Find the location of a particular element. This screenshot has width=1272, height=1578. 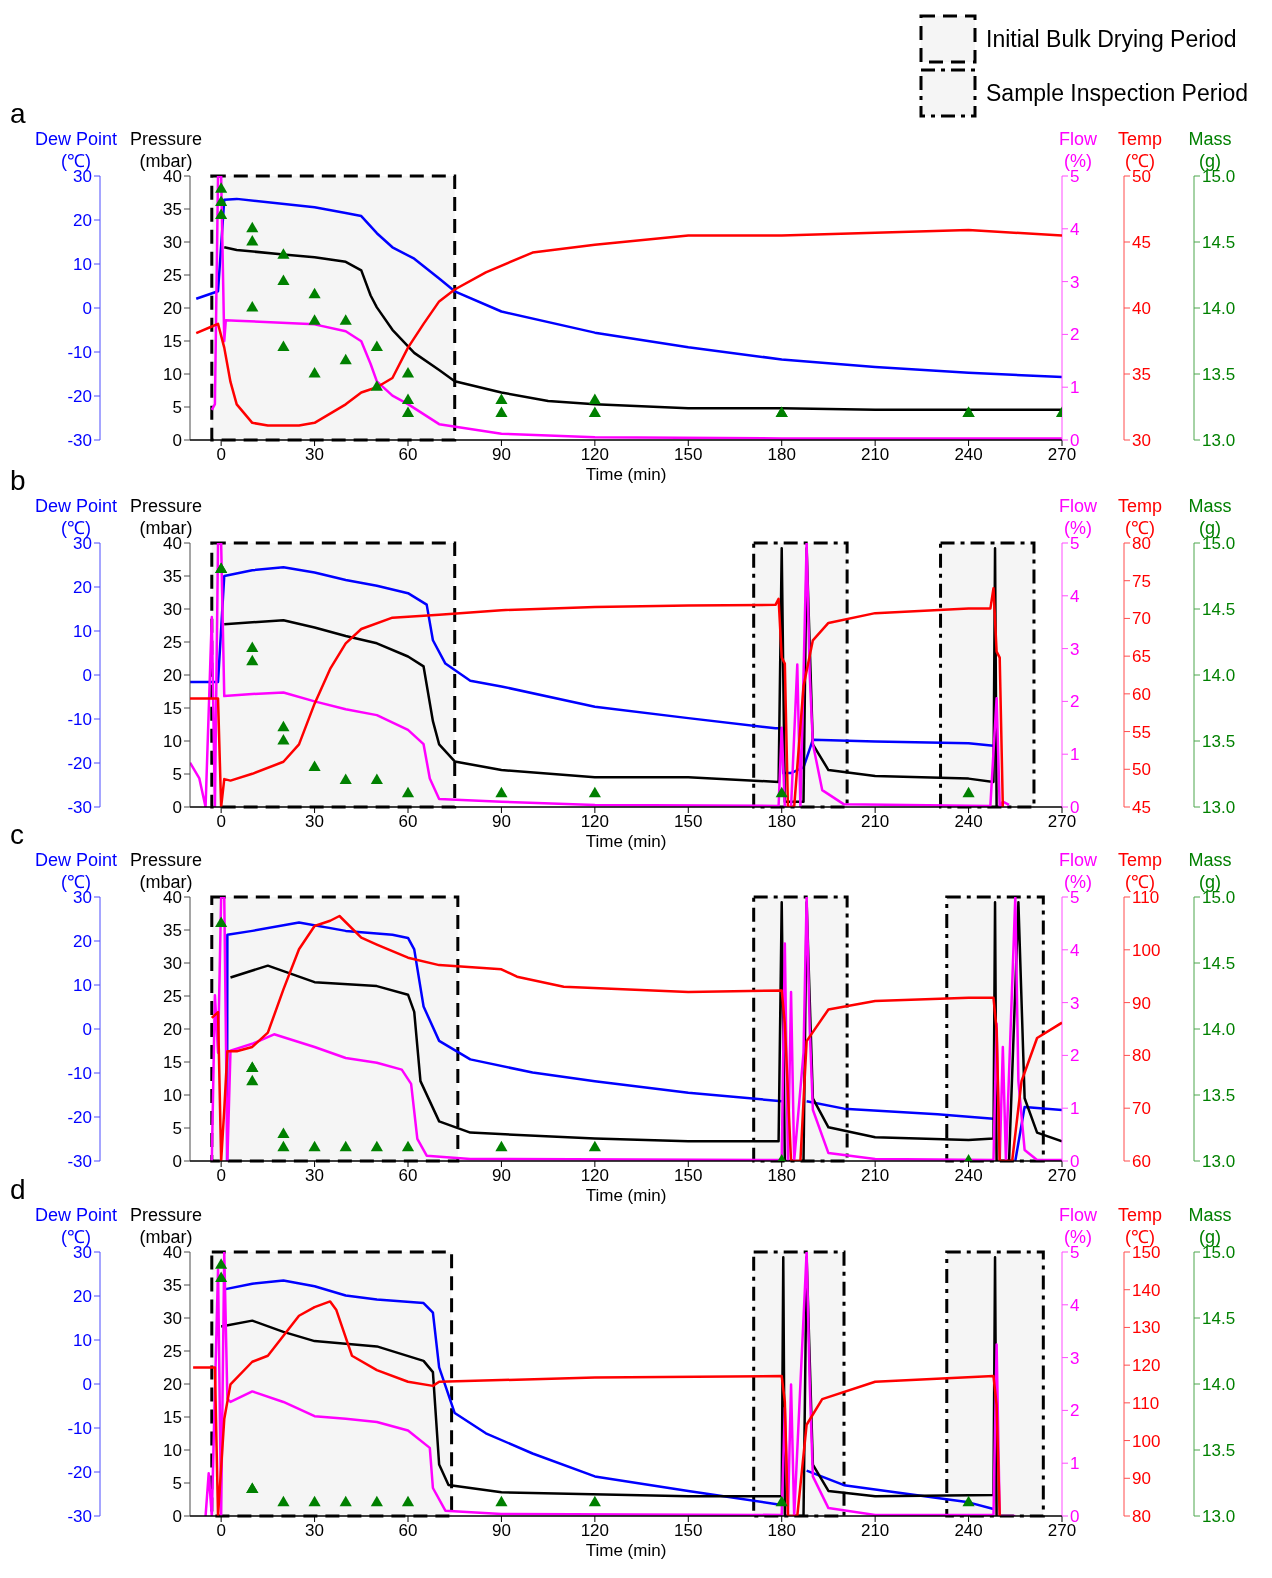

y-tick-label: 75 is located at coordinates (1141, 581).